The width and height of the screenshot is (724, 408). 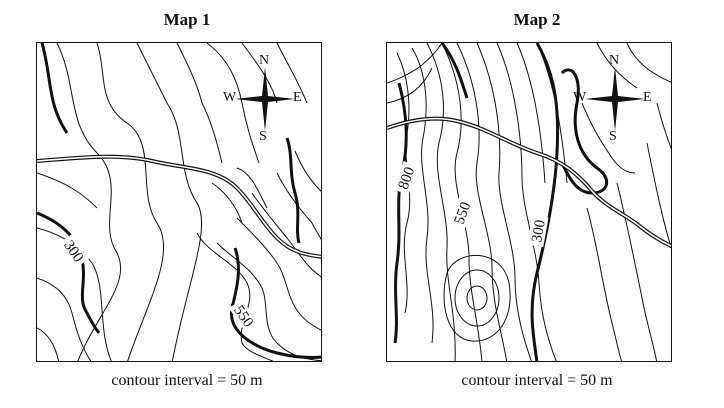 I want to click on contour-label-550: 550, so click(x=462, y=213).